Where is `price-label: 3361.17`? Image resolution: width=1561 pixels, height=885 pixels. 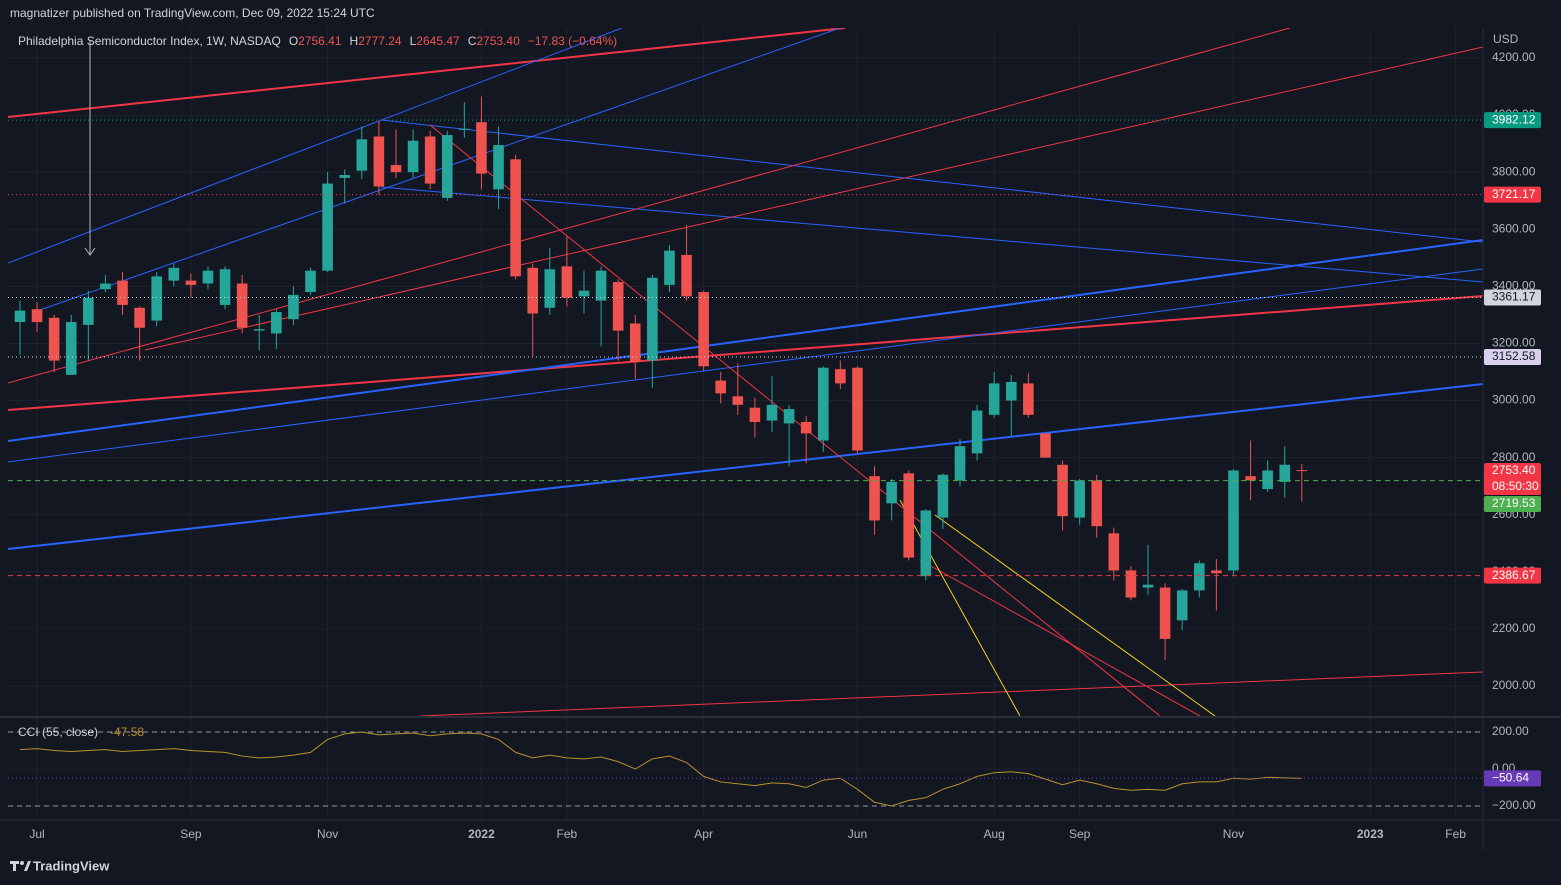
price-label: 3361.17 is located at coordinates (1514, 297).